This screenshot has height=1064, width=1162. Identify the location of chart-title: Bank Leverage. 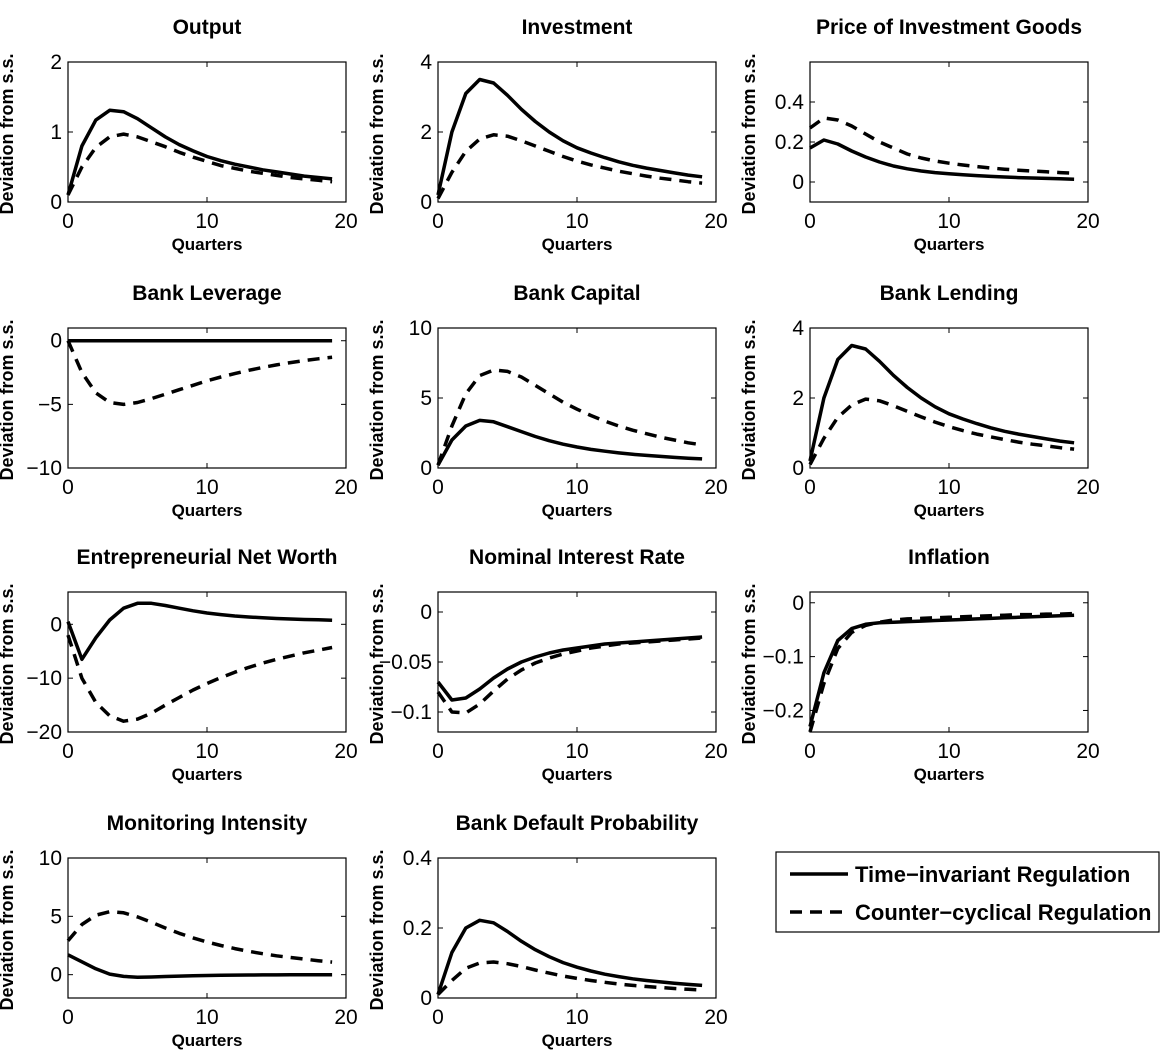
(206, 293).